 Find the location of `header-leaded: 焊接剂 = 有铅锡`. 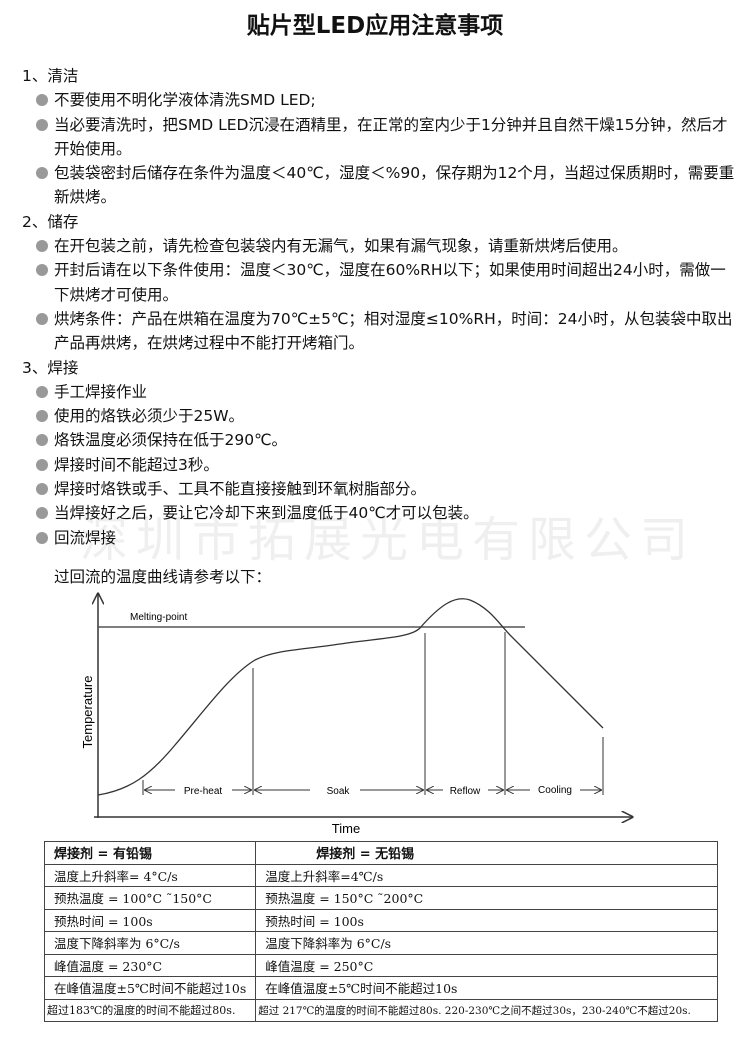

header-leaded: 焊接剂 = 有铅锡 is located at coordinates (150, 853).